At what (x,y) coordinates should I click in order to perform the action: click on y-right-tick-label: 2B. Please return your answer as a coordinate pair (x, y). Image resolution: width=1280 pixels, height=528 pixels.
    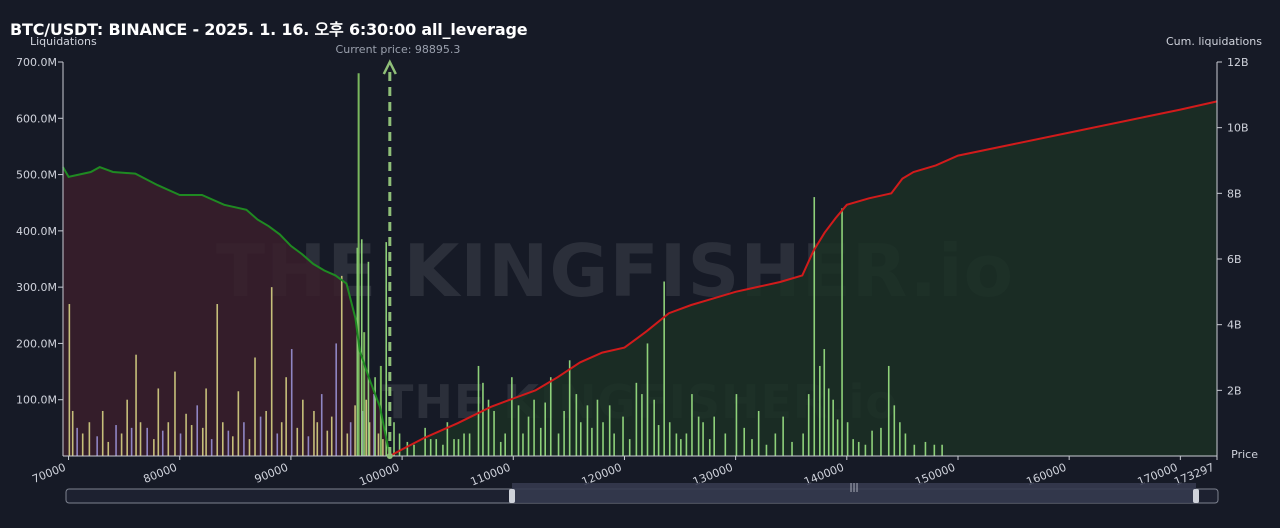
    Looking at the image, I should click on (1234, 390).